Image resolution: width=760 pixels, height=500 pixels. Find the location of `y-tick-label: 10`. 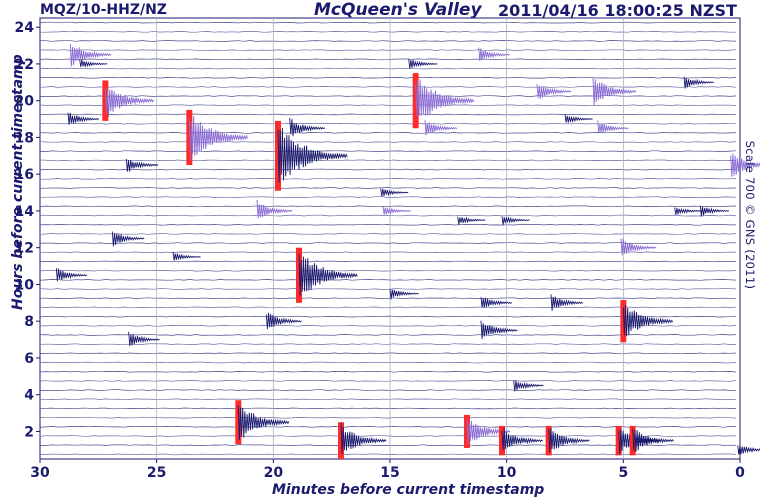

y-tick-label: 10 is located at coordinates (25, 285).